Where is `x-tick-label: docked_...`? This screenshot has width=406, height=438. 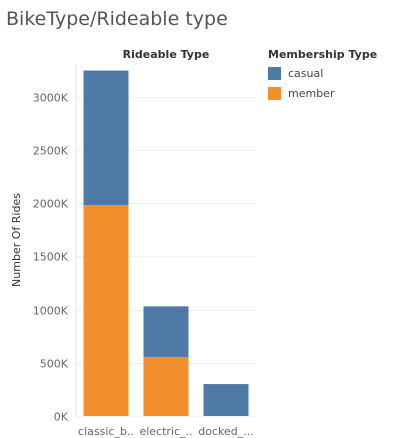
x-tick-label: docked_... is located at coordinates (225, 431).